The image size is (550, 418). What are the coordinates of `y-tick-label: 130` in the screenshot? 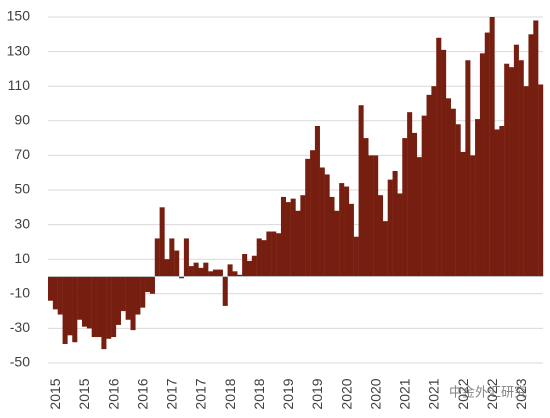 It's located at (19, 50).